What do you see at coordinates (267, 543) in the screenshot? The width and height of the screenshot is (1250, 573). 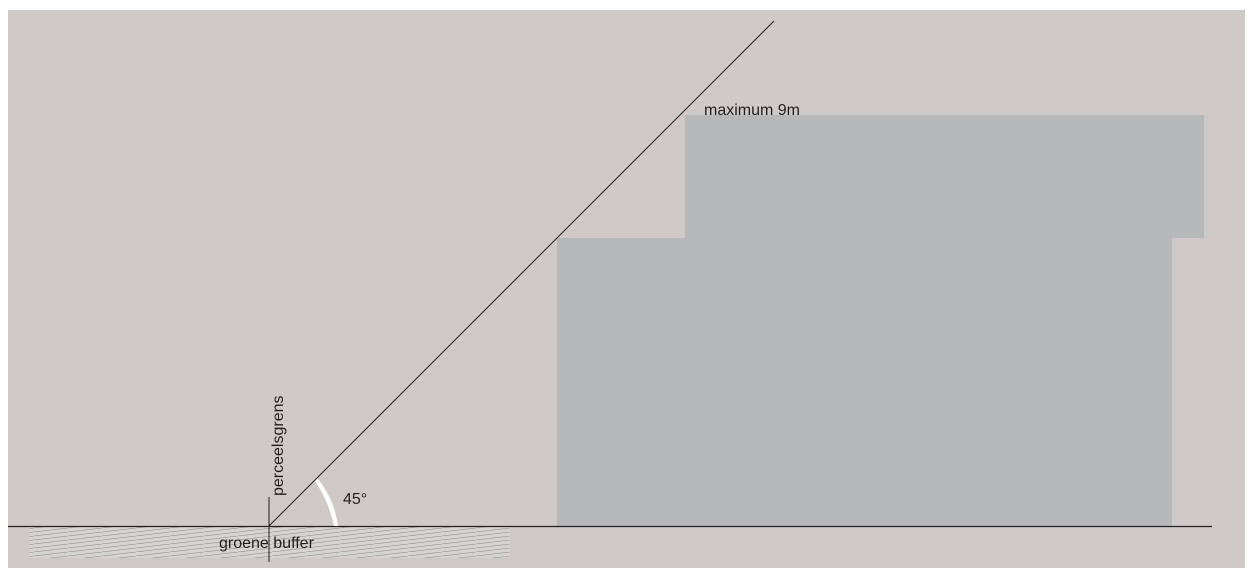 I see `buffer-label: groene buffer` at bounding box center [267, 543].